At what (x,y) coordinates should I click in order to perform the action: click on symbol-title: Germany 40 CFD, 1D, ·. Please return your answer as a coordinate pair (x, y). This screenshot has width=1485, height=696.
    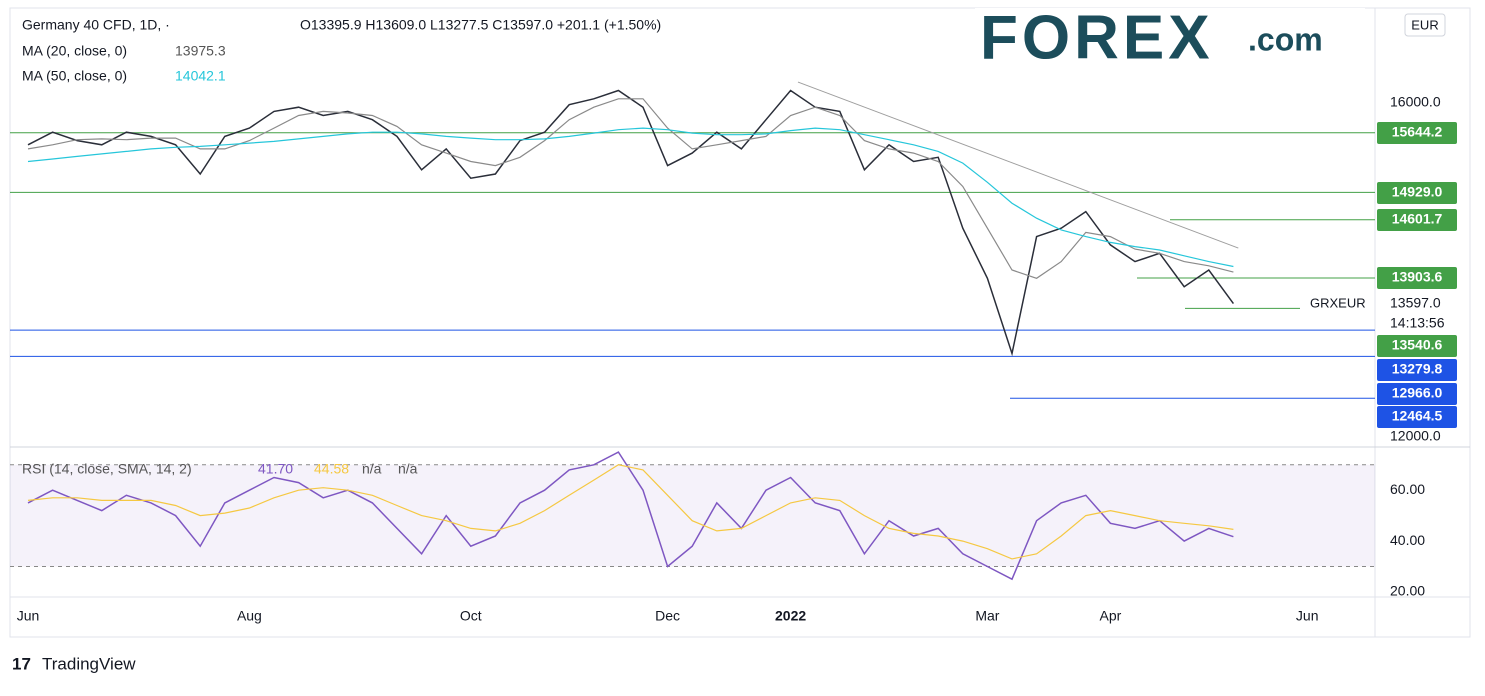
    Looking at the image, I should click on (96, 25).